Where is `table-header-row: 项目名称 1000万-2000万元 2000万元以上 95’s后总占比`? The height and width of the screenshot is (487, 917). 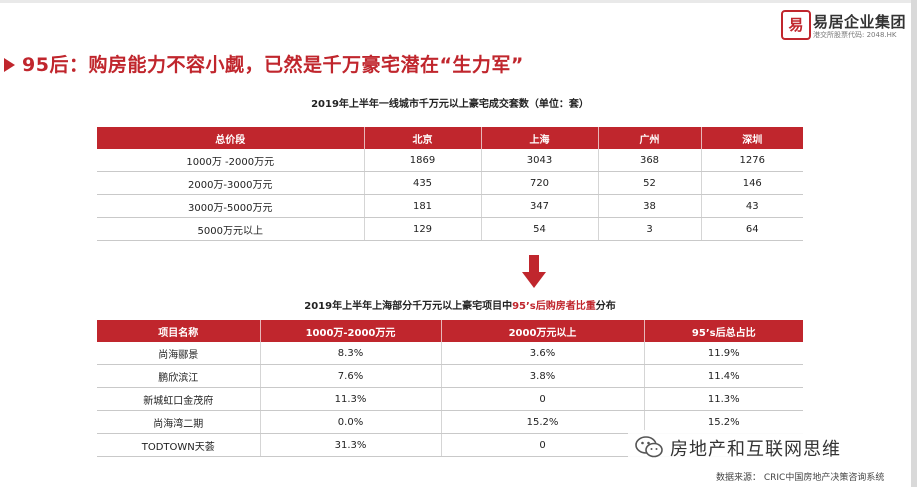 table-header-row: 项目名称 1000万-2000万元 2000万元以上 95’s后总占比 is located at coordinates (450, 331).